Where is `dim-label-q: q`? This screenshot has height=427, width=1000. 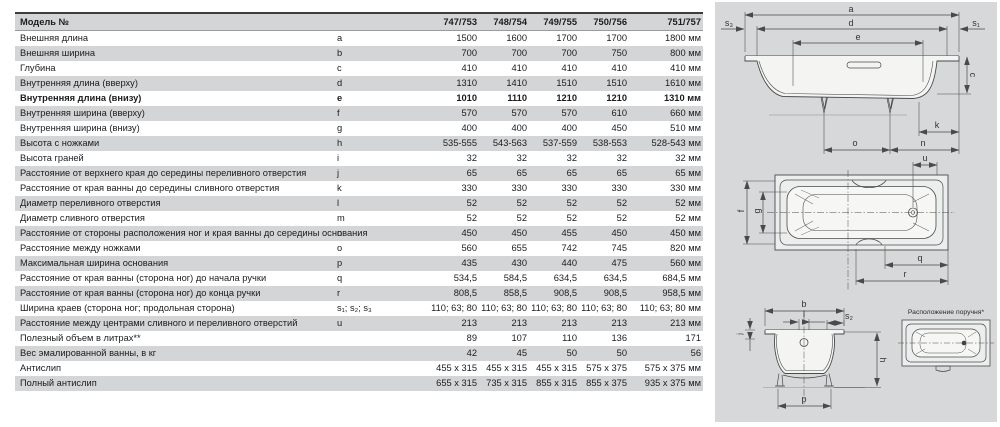 dim-label-q: q is located at coordinates (919, 258).